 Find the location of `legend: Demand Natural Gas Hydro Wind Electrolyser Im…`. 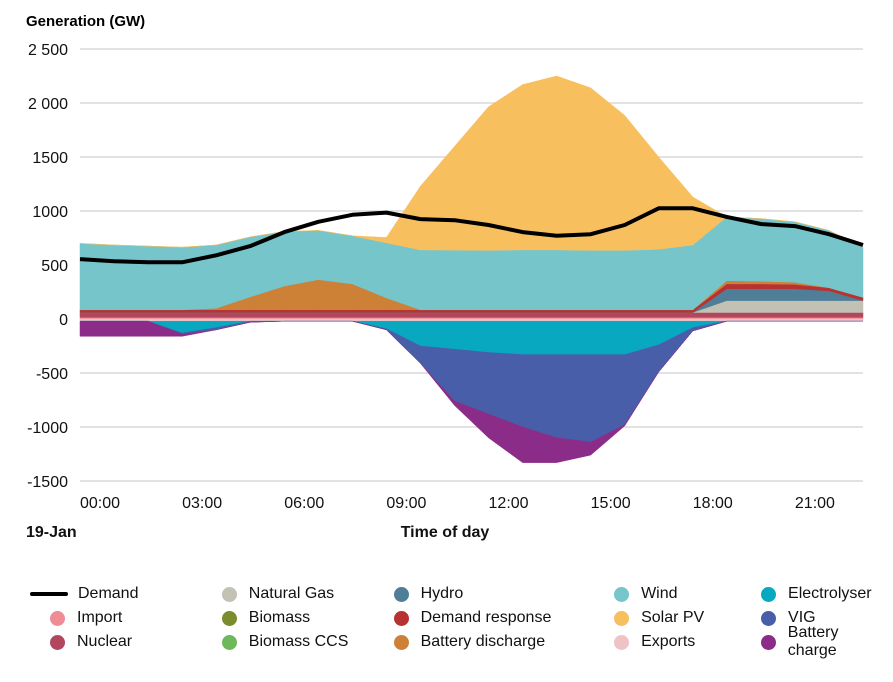

legend: Demand Natural Gas Hydro Wind Electrolyser Im… is located at coordinates (460, 620).